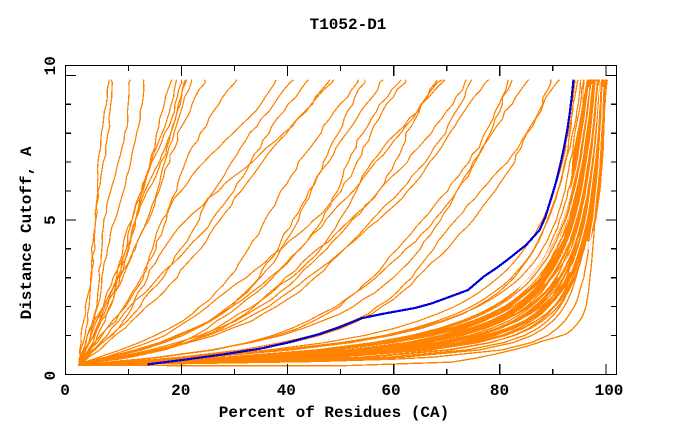 Image resolution: width=680 pixels, height=445 pixels. I want to click on svg-text: 5, so click(51, 220).